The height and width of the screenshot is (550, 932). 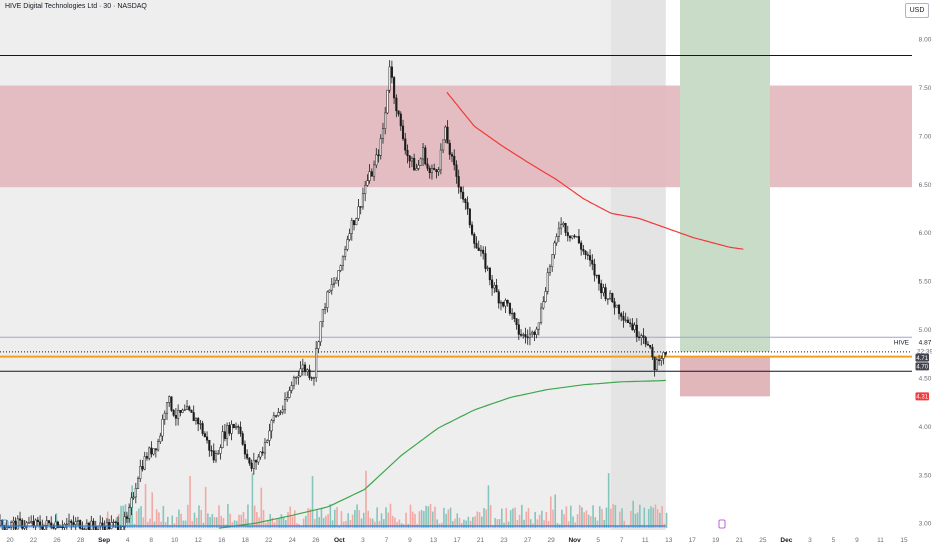 What do you see at coordinates (740, 540) in the screenshot?
I see `time-axis-tick: 21` at bounding box center [740, 540].